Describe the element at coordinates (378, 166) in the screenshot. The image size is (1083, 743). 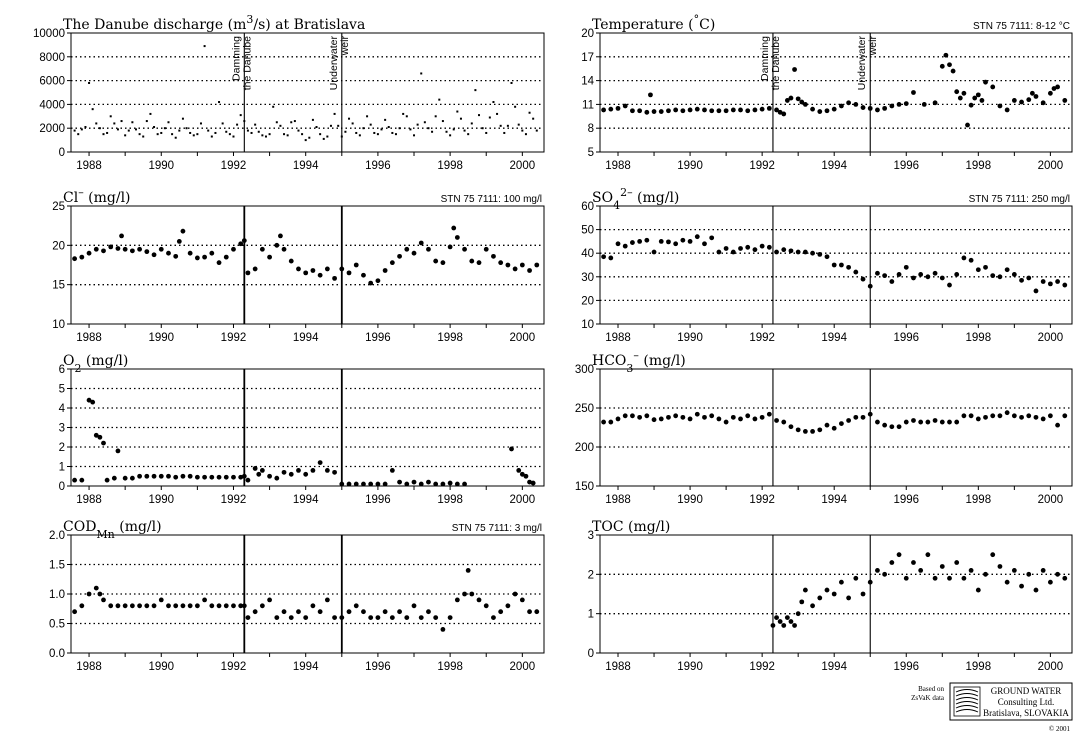
I see `x-tick-label: 1996` at that location.